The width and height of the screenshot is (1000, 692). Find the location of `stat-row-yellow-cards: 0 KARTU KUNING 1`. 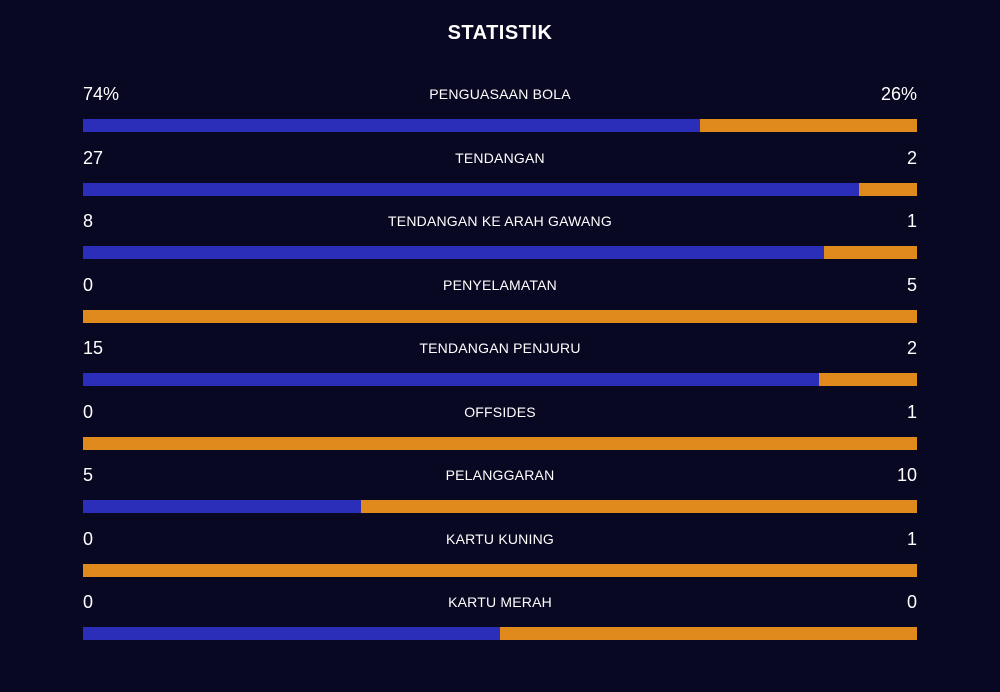

stat-row-yellow-cards: 0 KARTU KUNING 1 is located at coordinates (500, 557).